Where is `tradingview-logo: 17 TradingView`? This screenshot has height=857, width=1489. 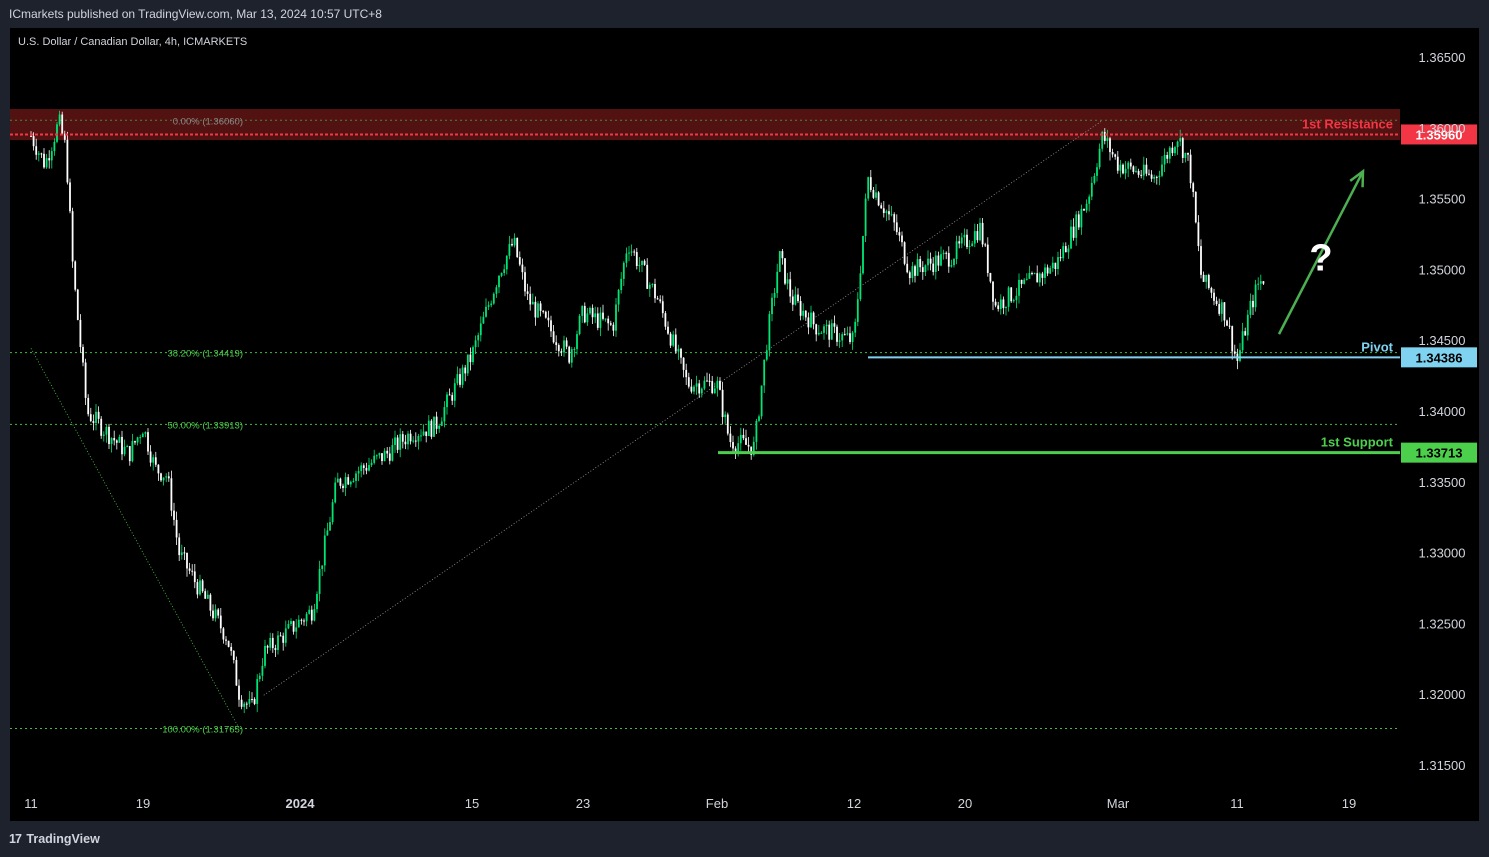
tradingview-logo: 17 TradingView is located at coordinates (54, 839).